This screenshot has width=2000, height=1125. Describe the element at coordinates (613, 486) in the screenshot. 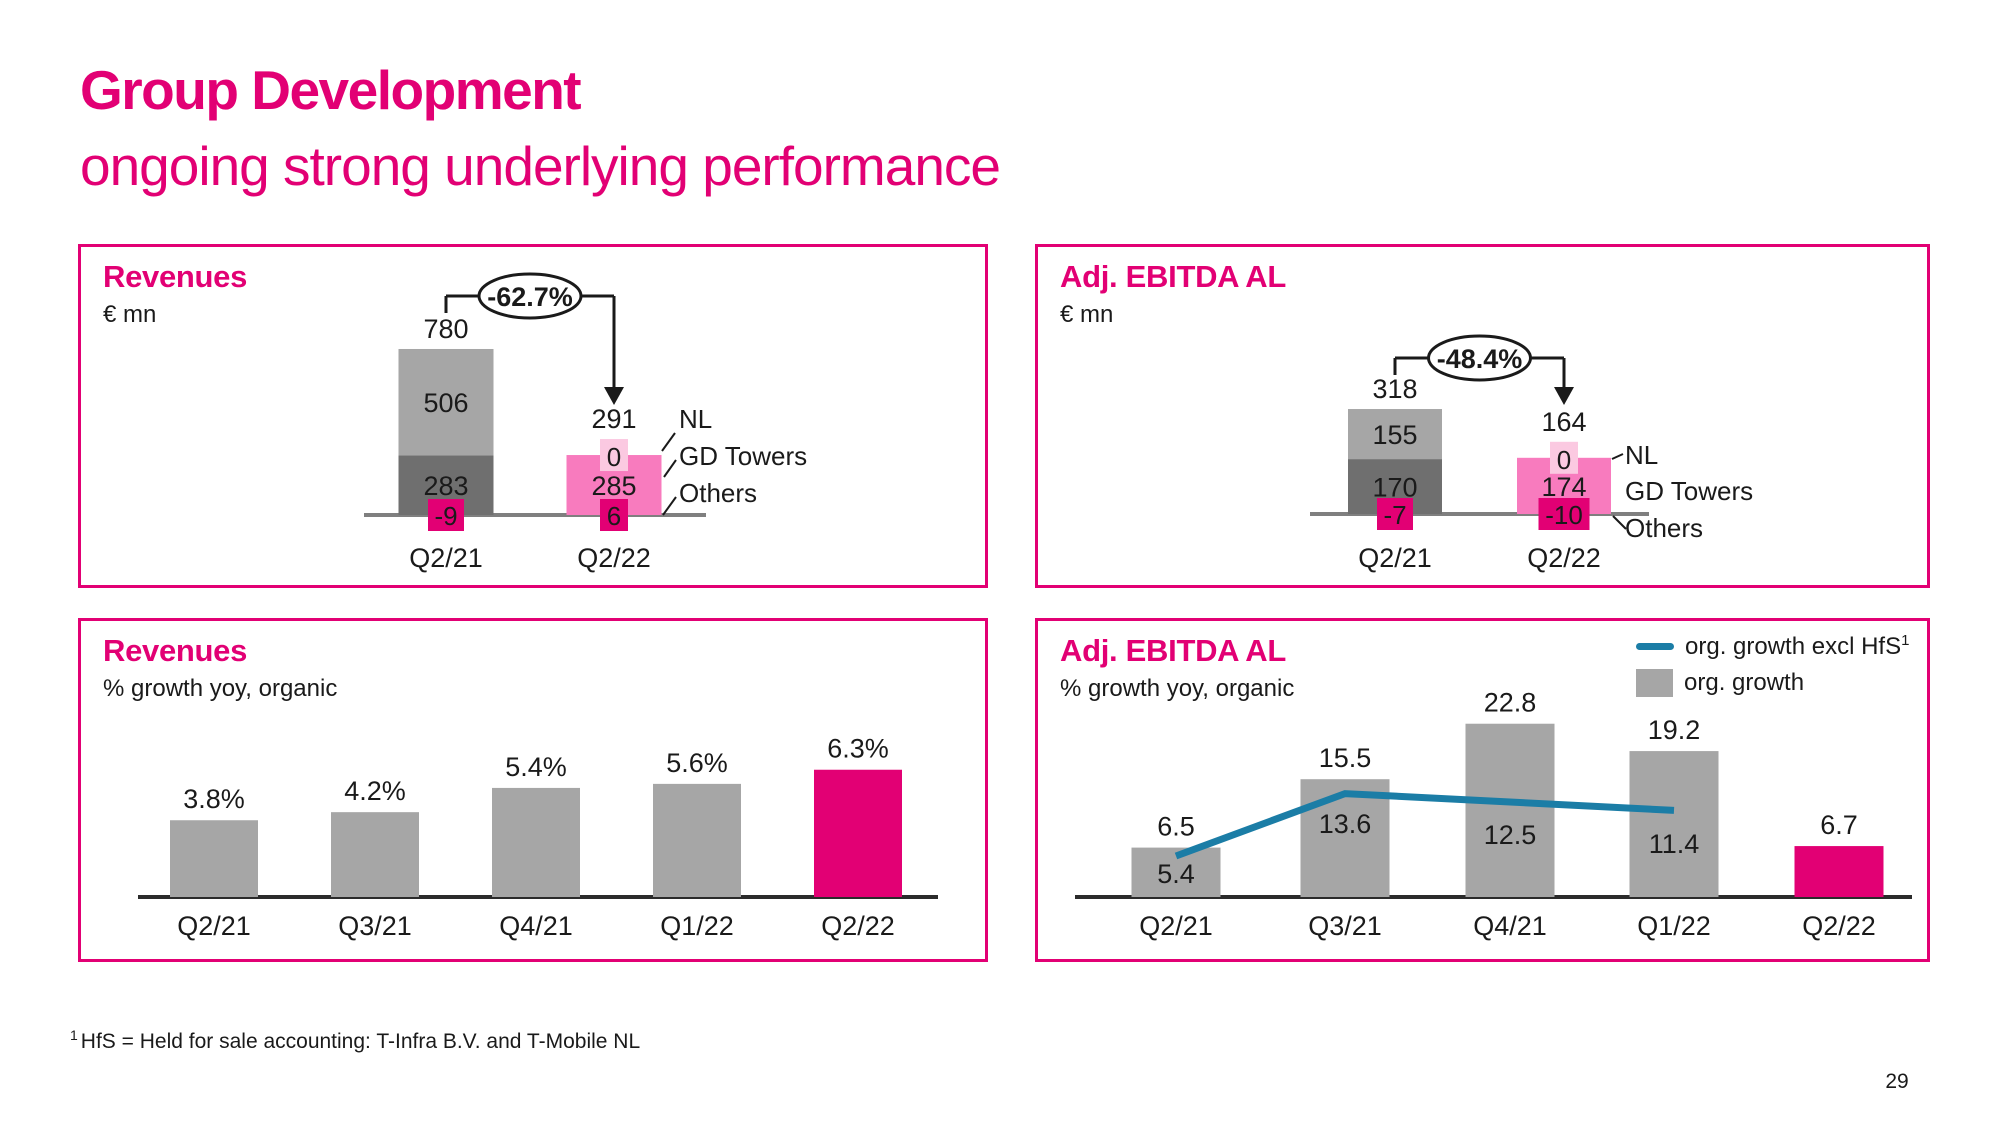

I see `segment-gd-towers-value: 285` at that location.